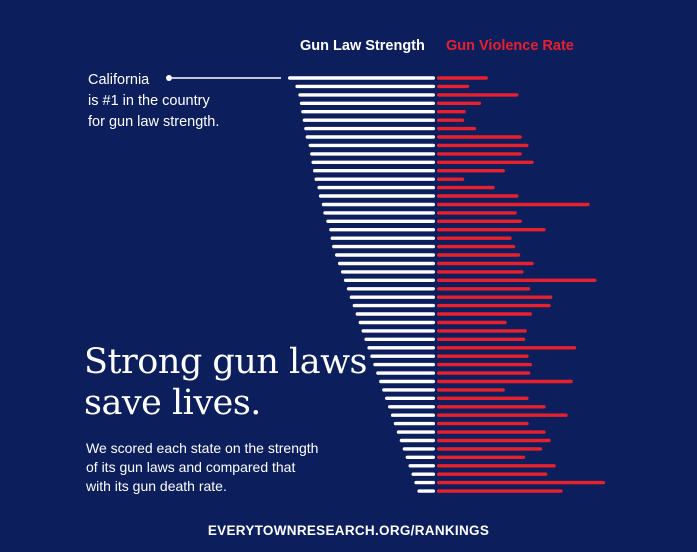 The width and height of the screenshot is (697, 552). Describe the element at coordinates (348, 530) in the screenshot. I see `rankings-url: EVERYTOWNRESEARCH.ORG/RANKINGS` at that location.